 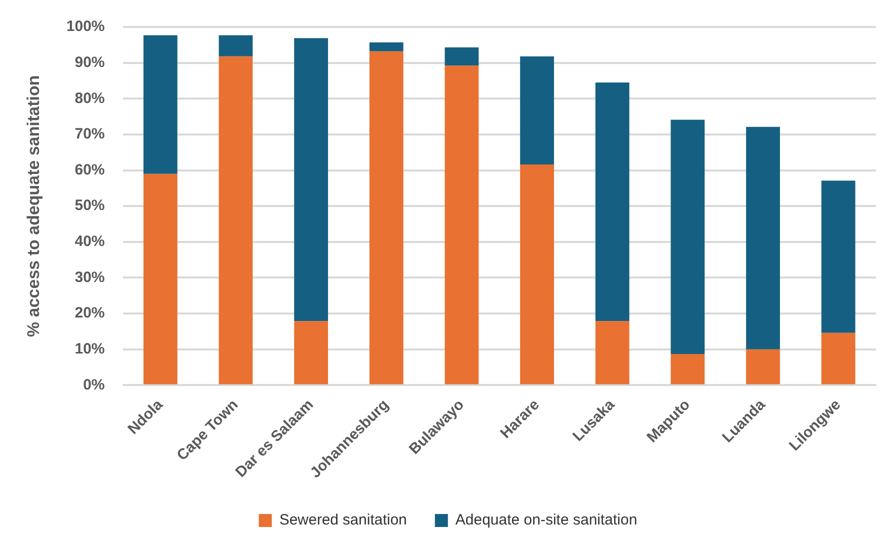 What do you see at coordinates (33, 206) in the screenshot?
I see `y-axis-title: % access to adequate sanitation` at bounding box center [33, 206].